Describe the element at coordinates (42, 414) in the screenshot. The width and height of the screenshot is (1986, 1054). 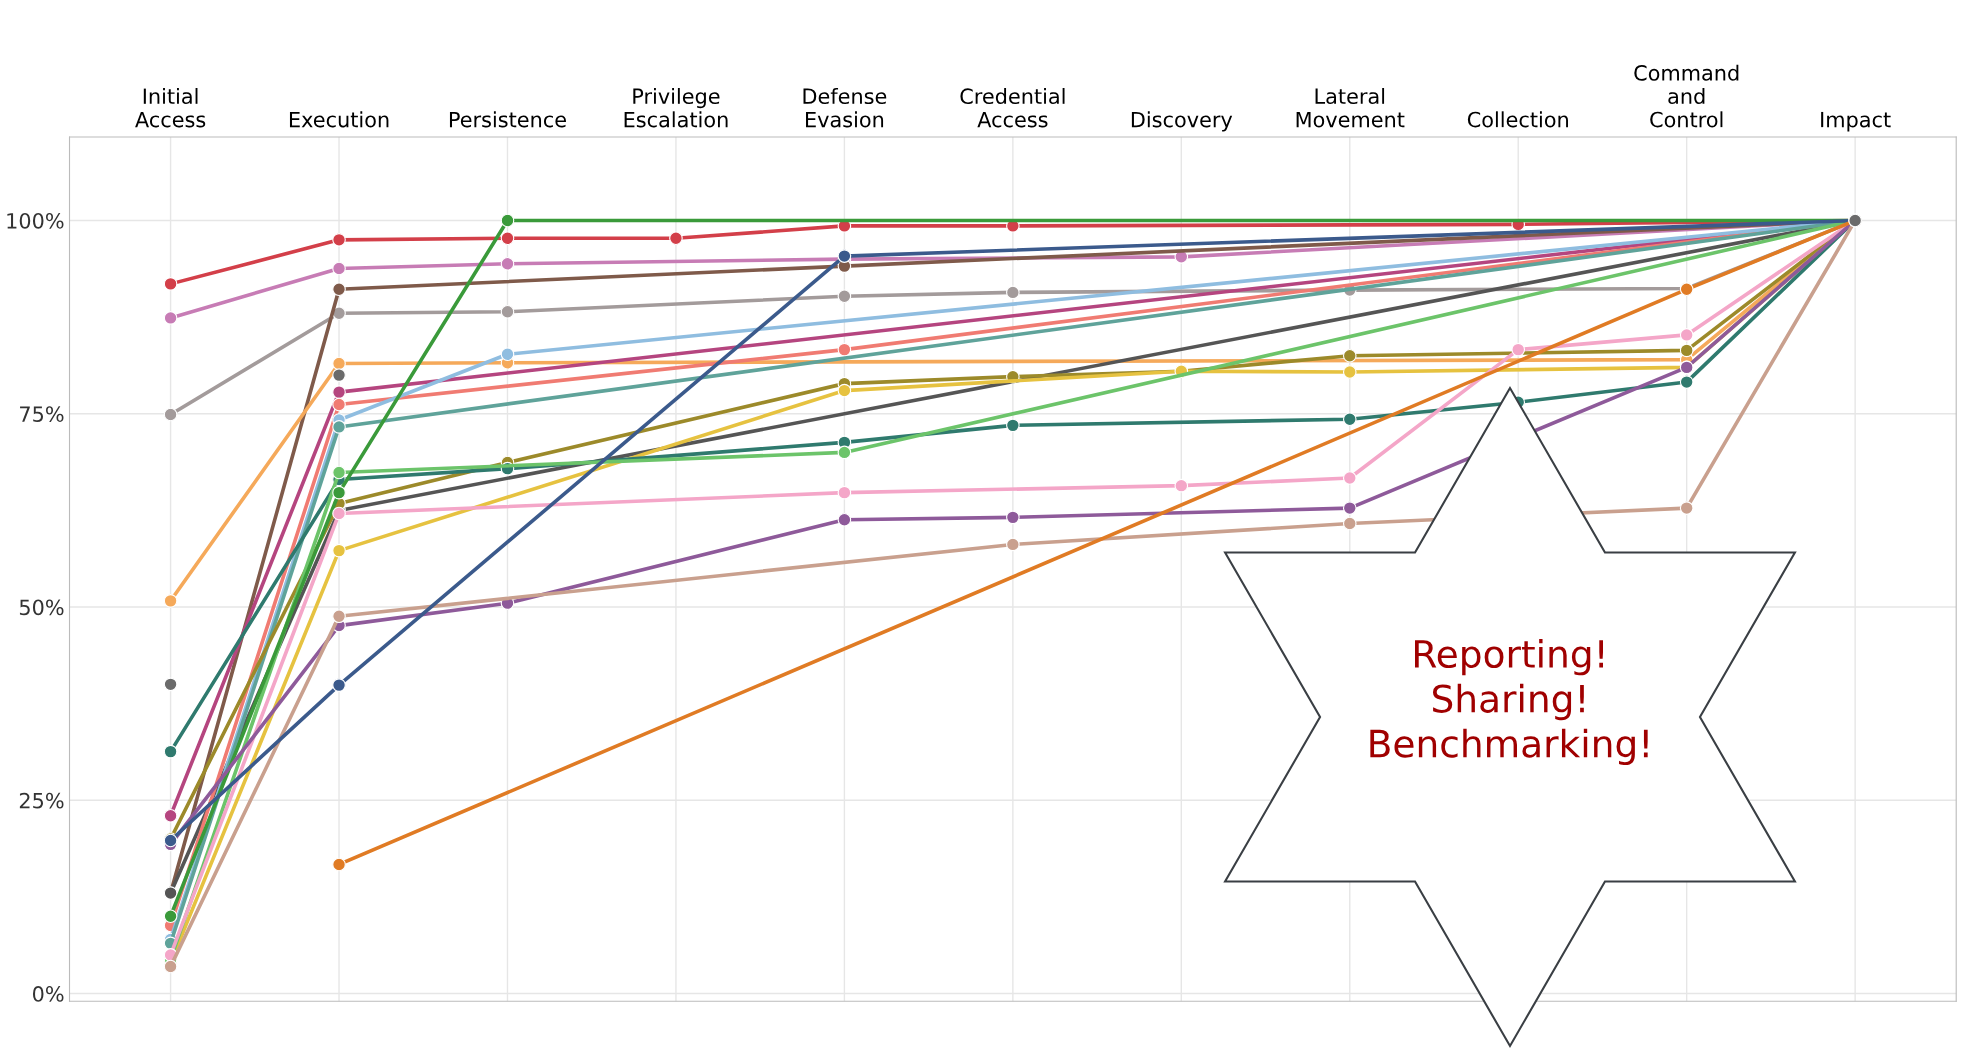
I see `y-tick-label: 75%` at that location.